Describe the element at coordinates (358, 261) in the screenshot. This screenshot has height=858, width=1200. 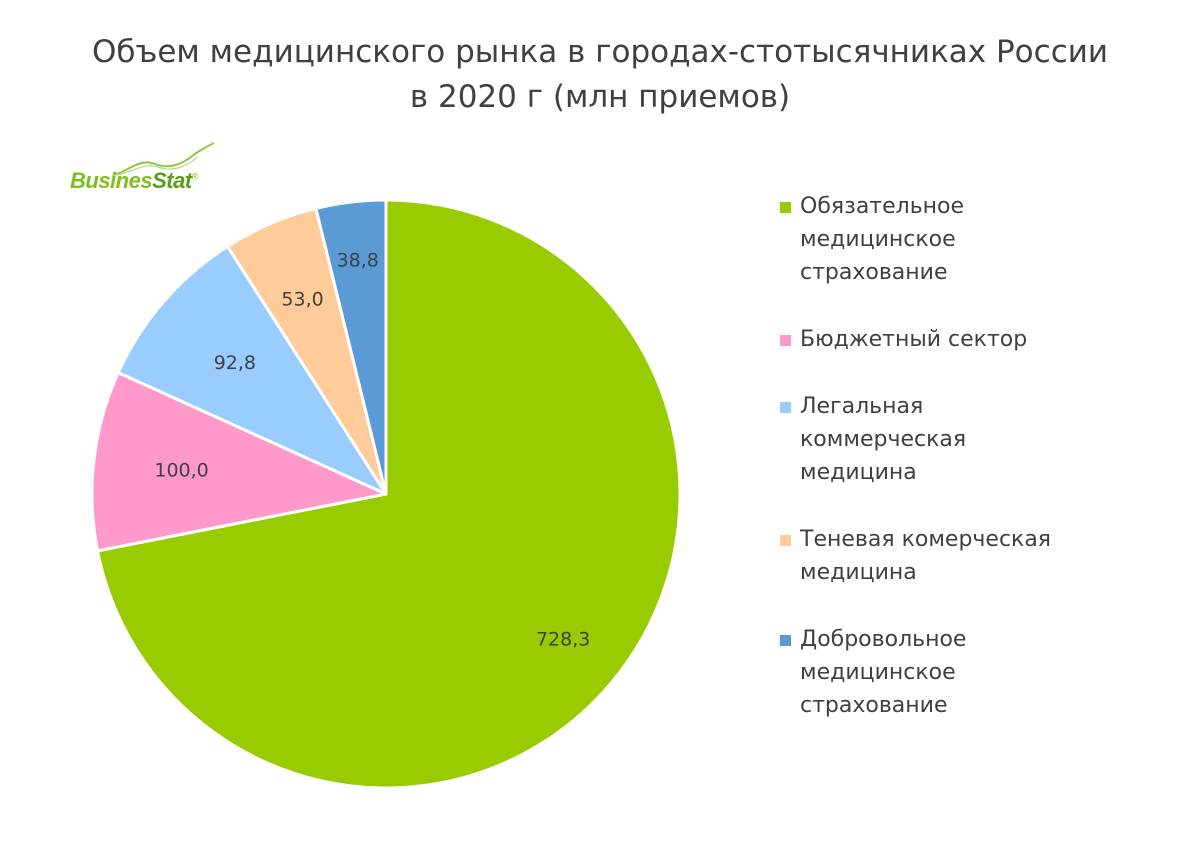
I see `data-label-5: 38,8` at that location.